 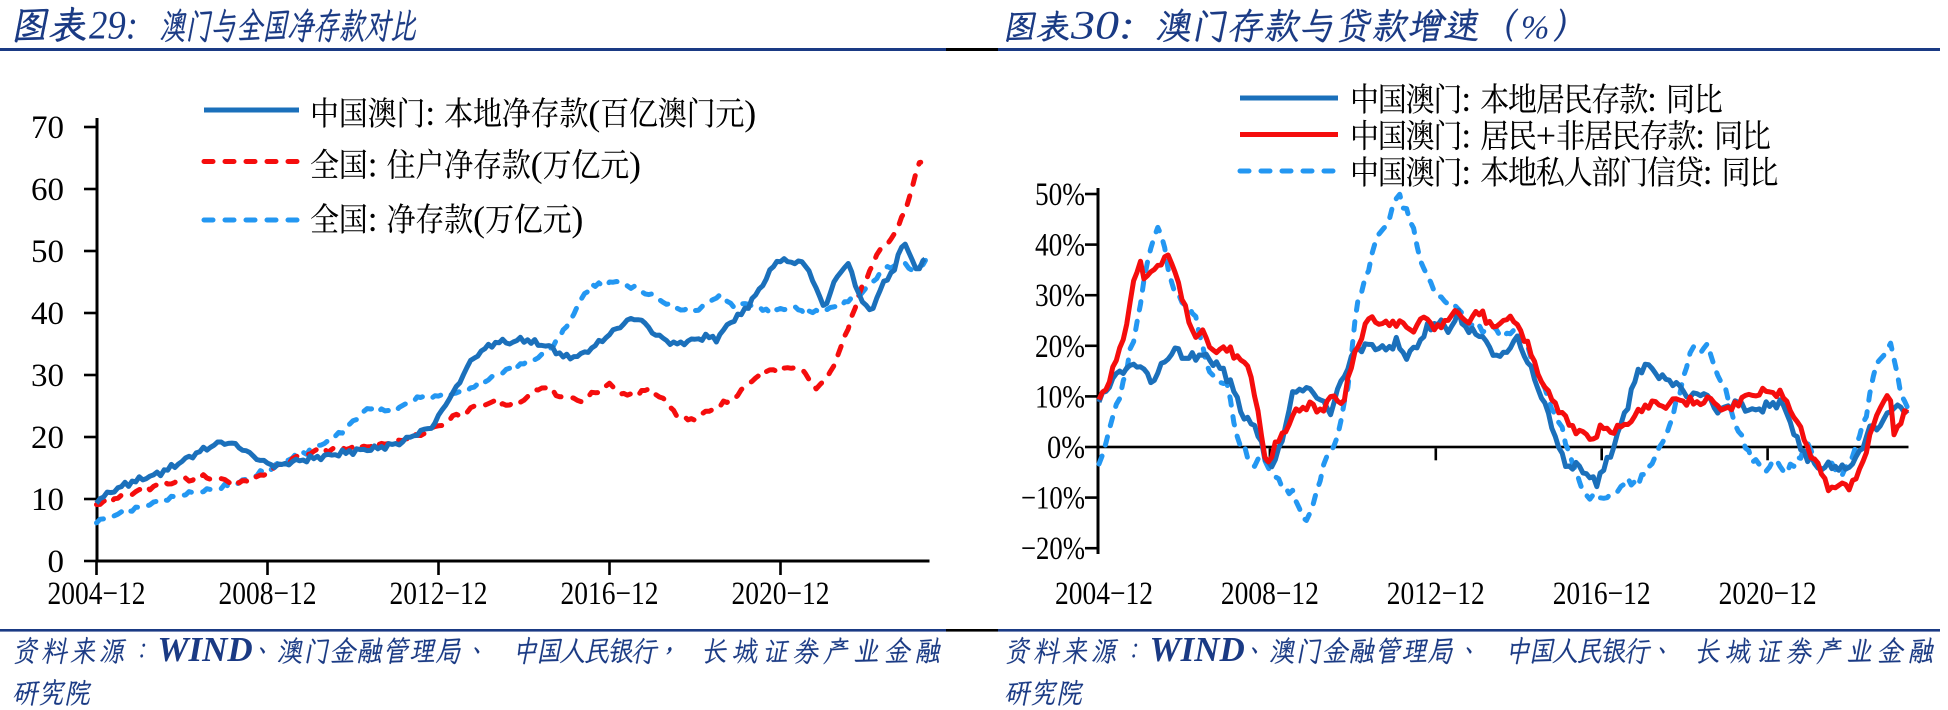 What do you see at coordinates (47, 500) in the screenshot?
I see `svg-text: 10` at bounding box center [47, 500].